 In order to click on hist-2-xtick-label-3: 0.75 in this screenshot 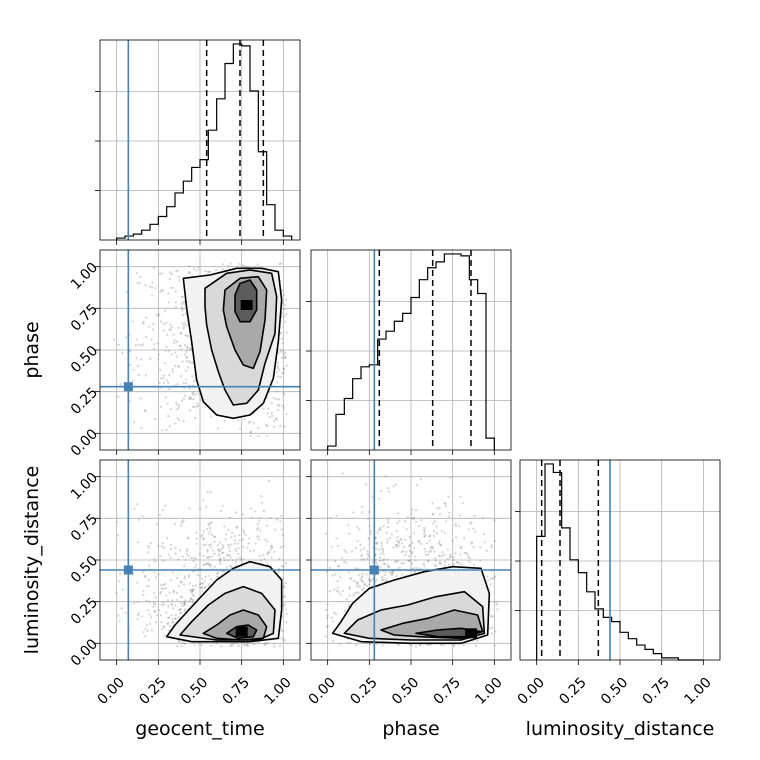, I will do `click(656, 691)`.